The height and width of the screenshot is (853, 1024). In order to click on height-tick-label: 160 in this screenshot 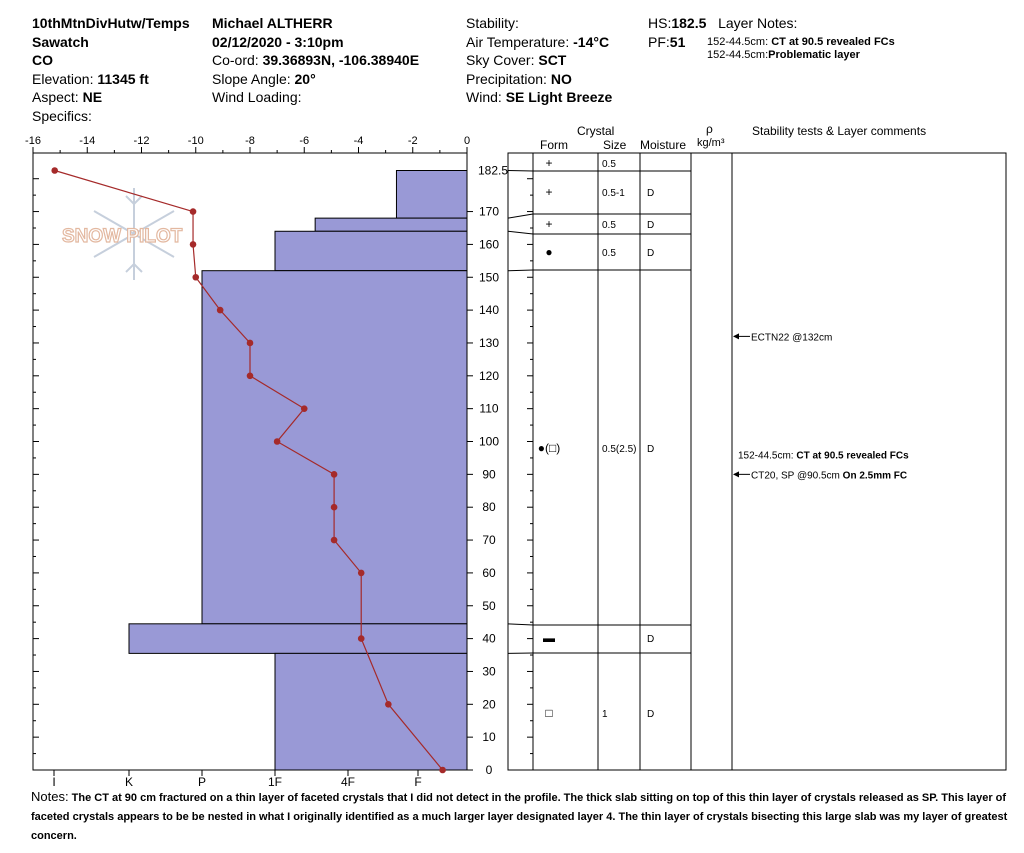, I will do `click(489, 244)`.